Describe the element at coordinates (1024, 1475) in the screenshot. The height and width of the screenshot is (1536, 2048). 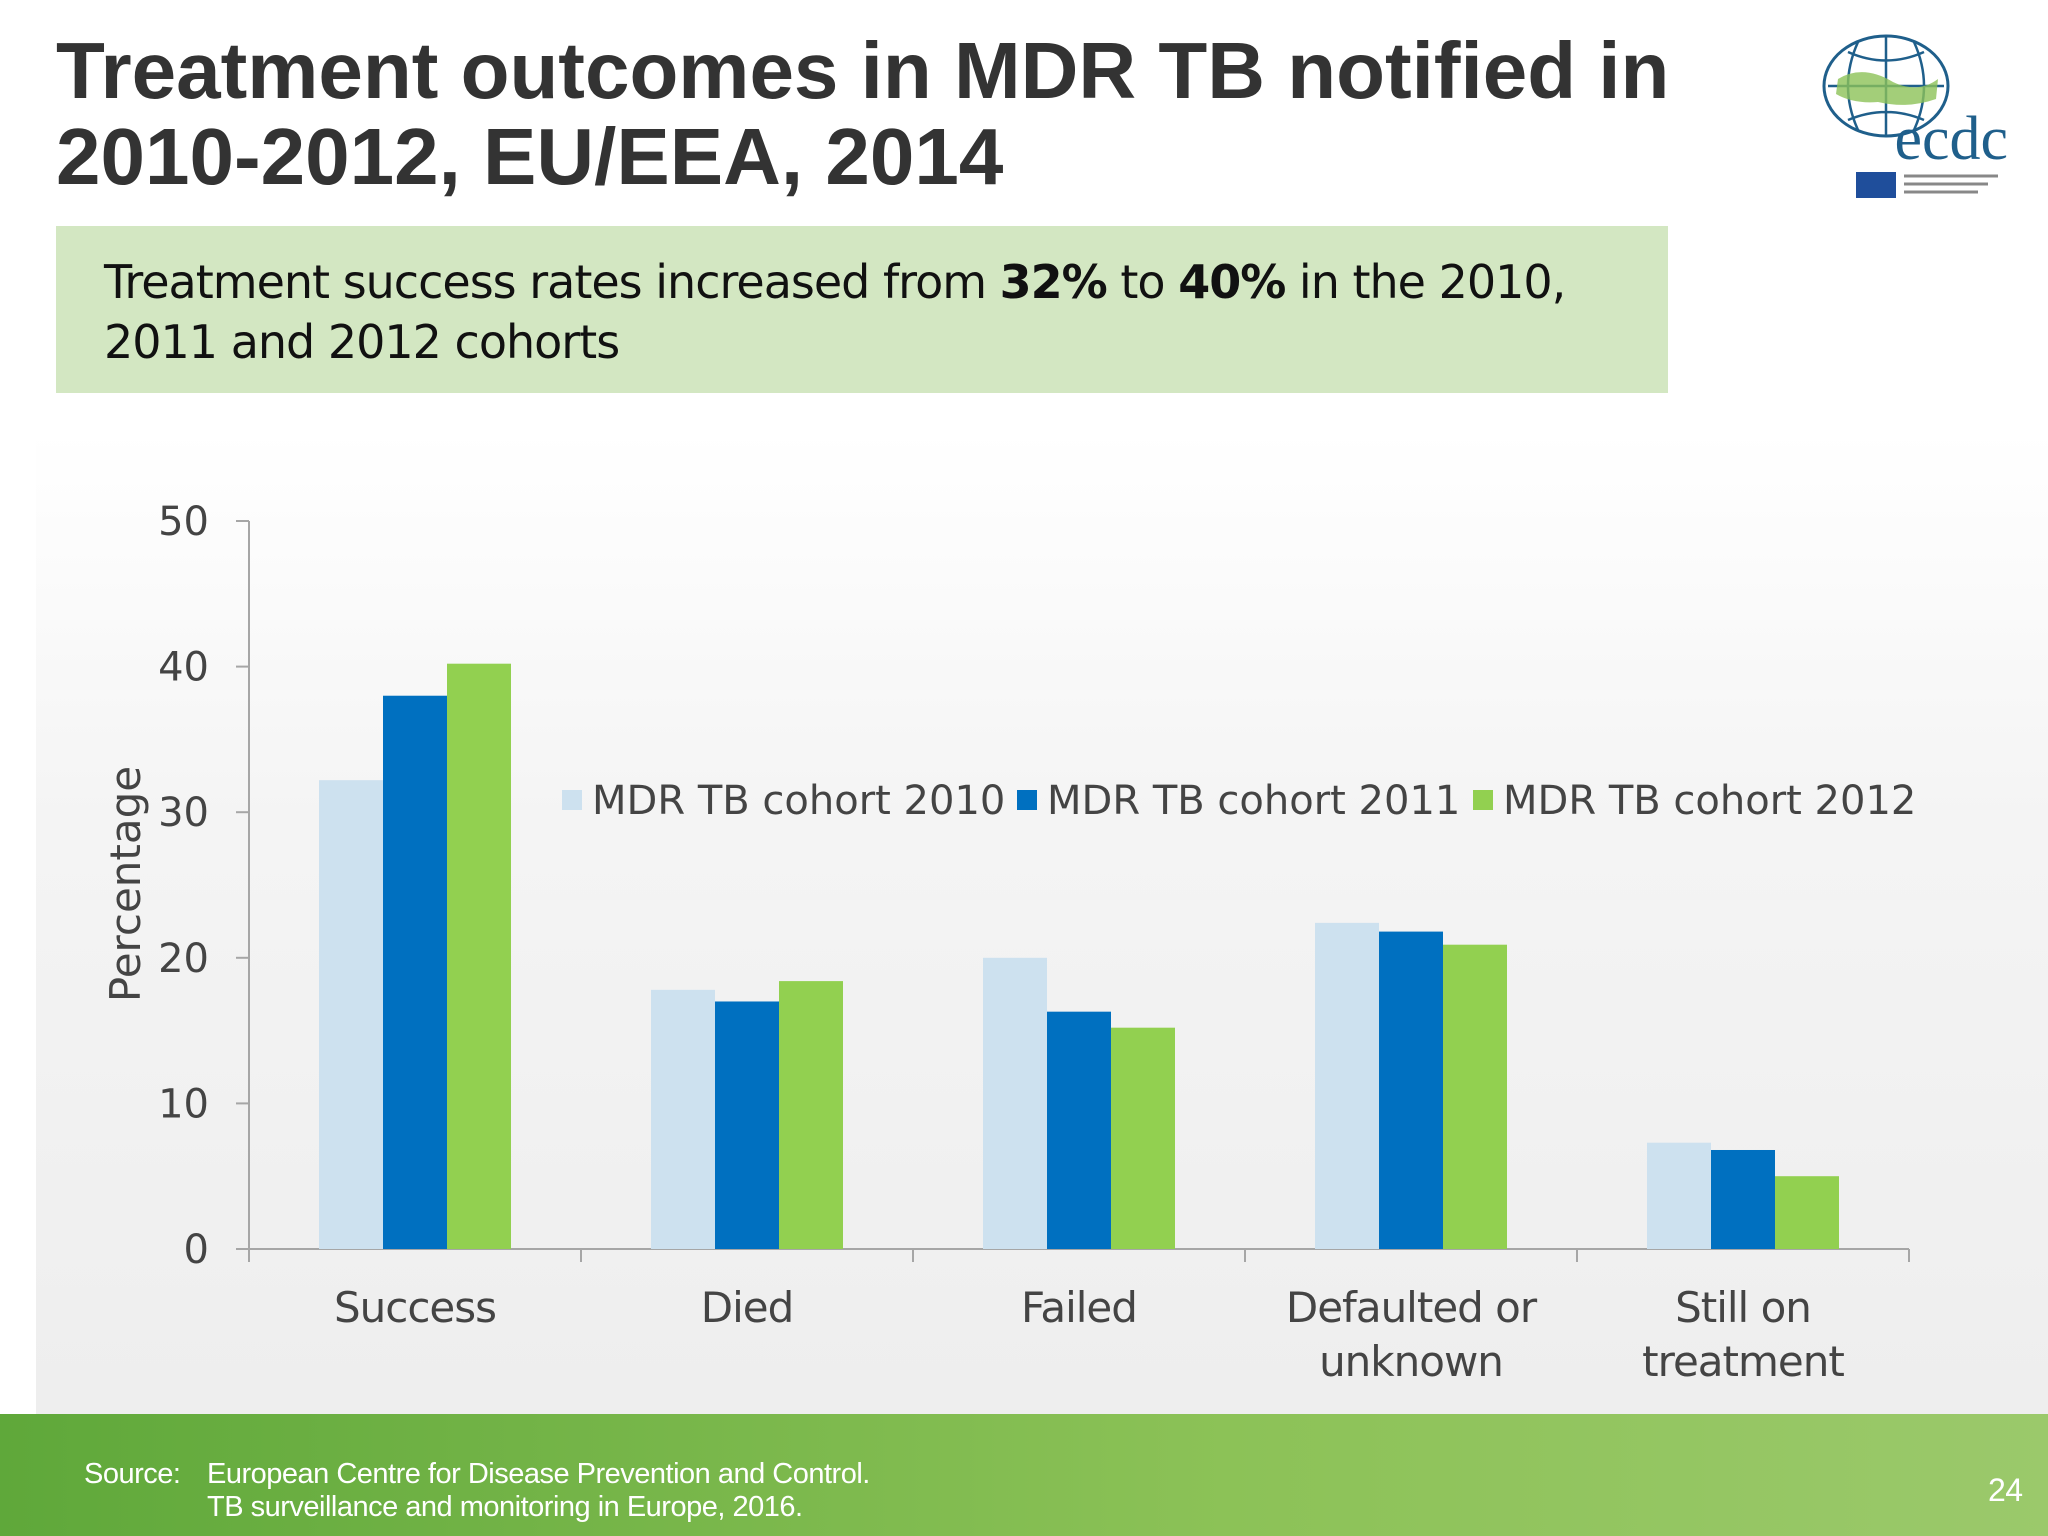
I see `footer` at that location.